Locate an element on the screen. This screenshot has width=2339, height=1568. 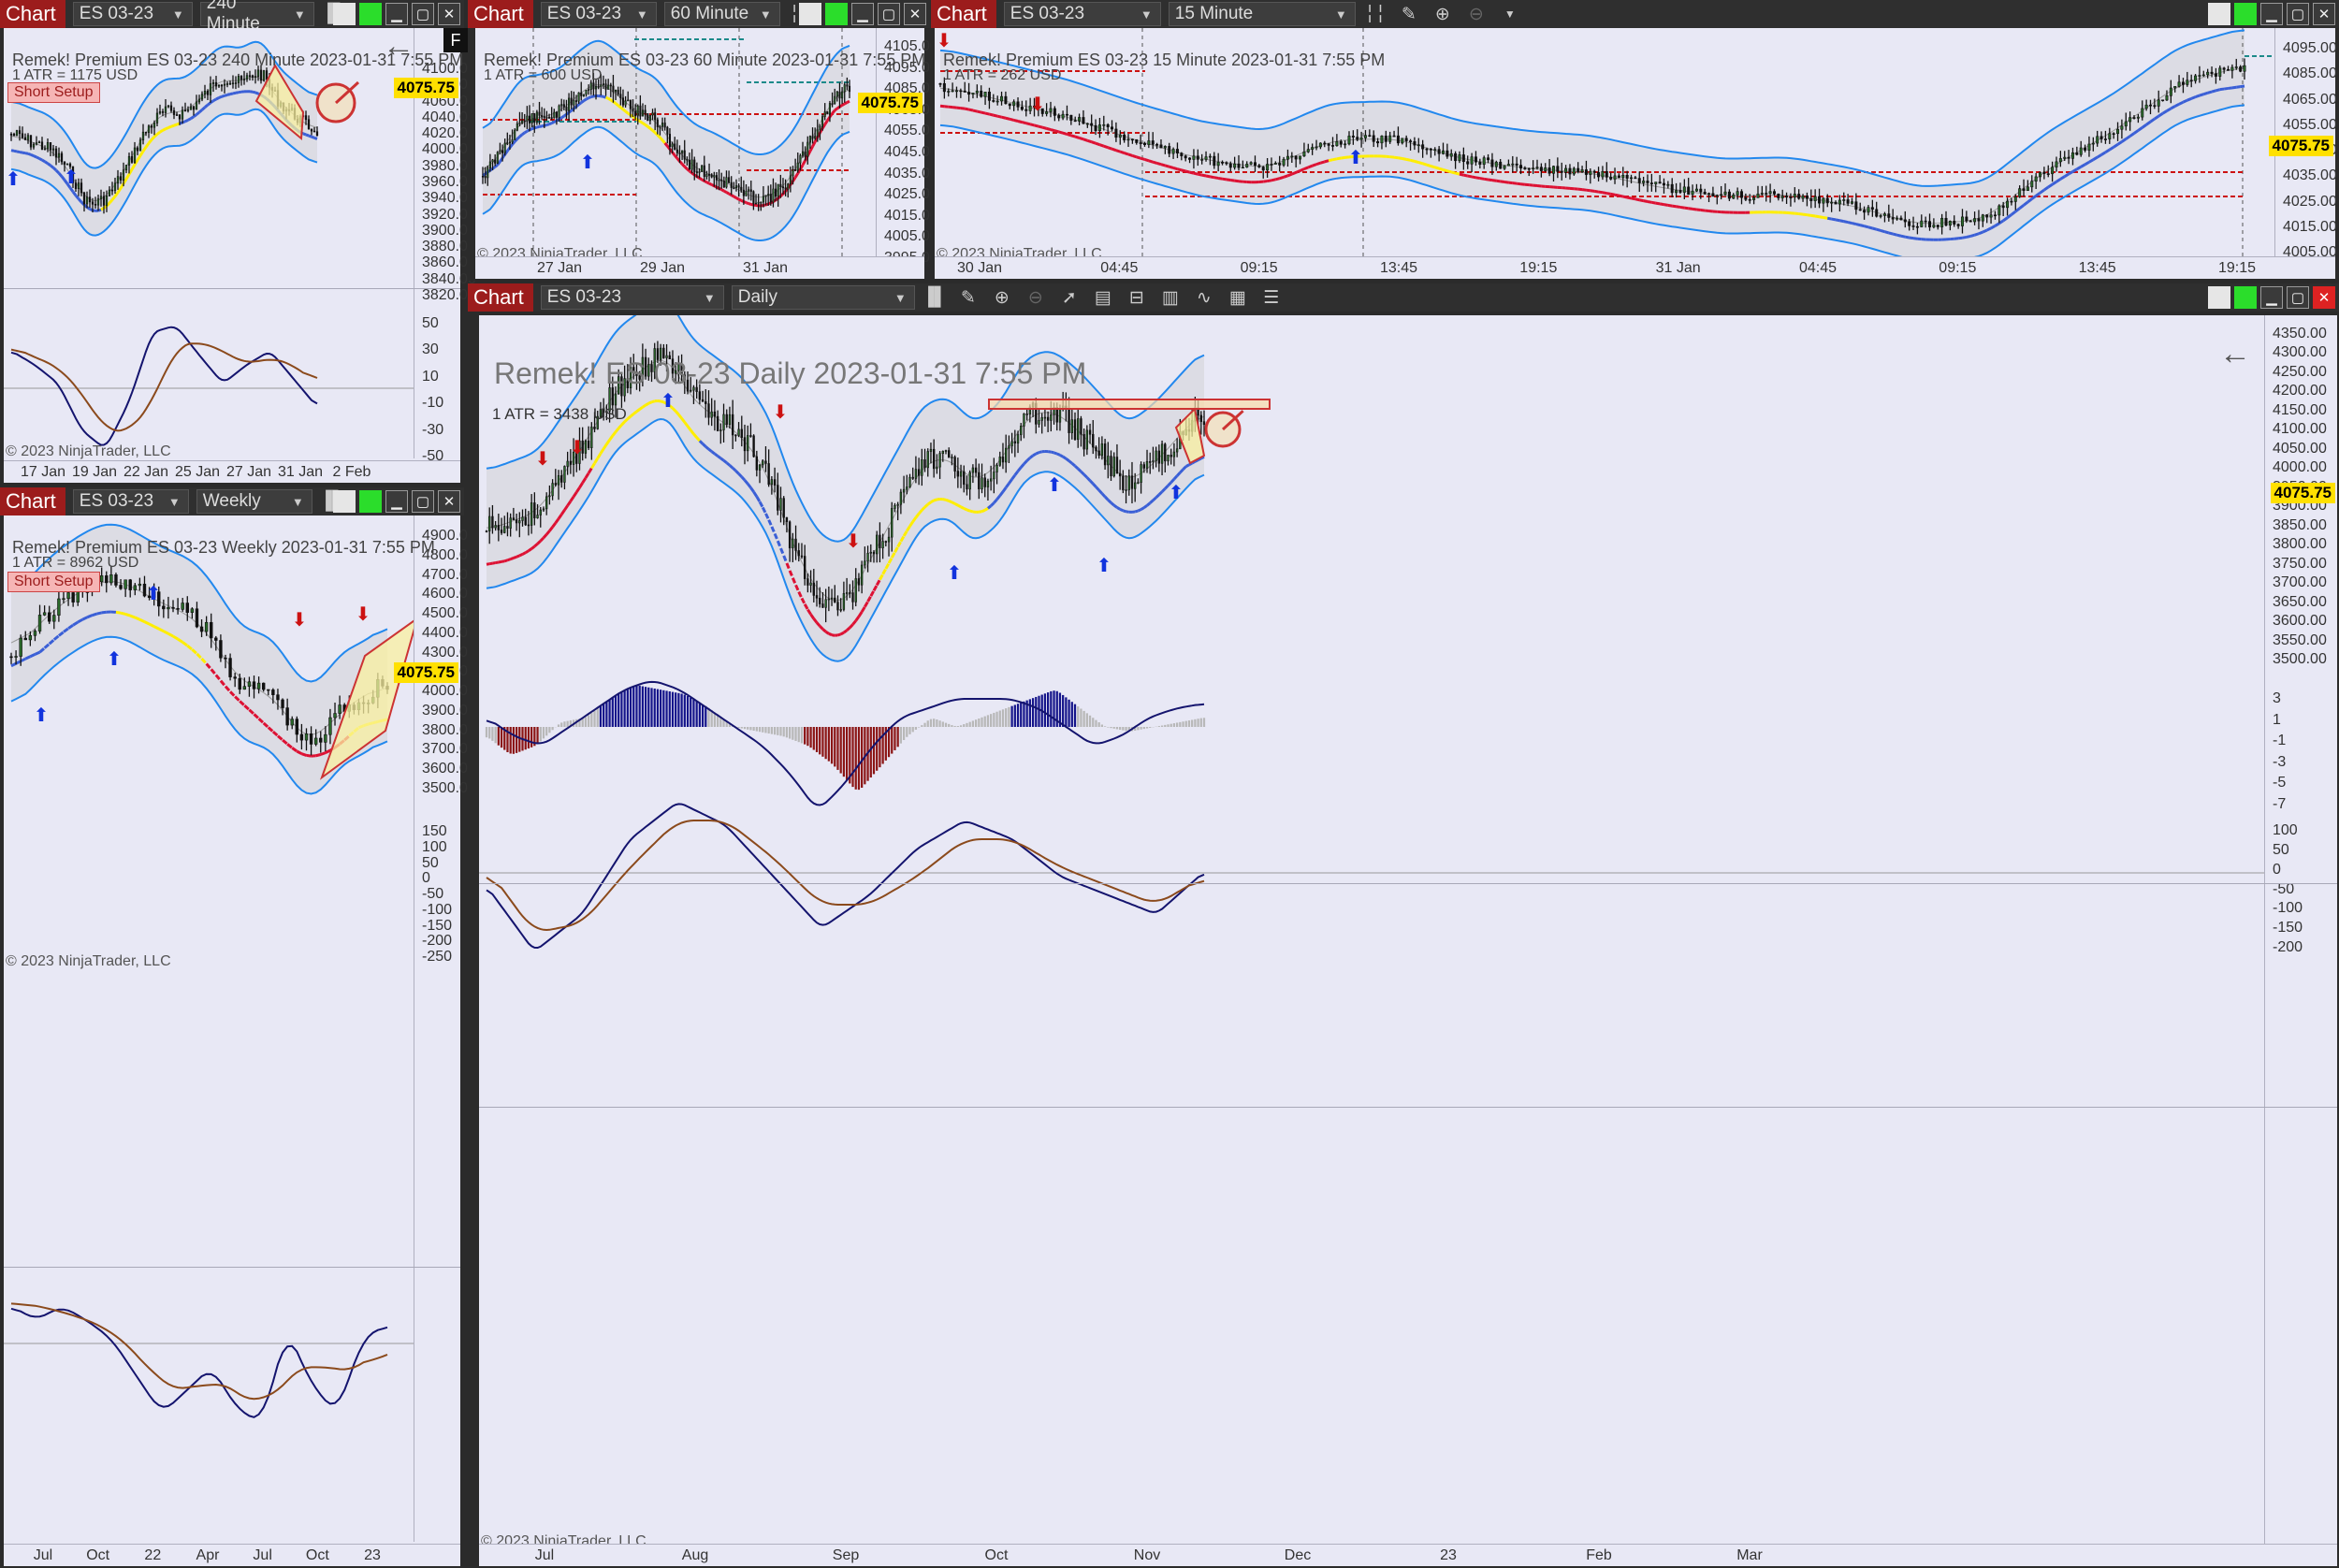
time-axis: Jul Aug Sep Oct Nov Dec 23 Feb Mar is located at coordinates (1408, 1555).